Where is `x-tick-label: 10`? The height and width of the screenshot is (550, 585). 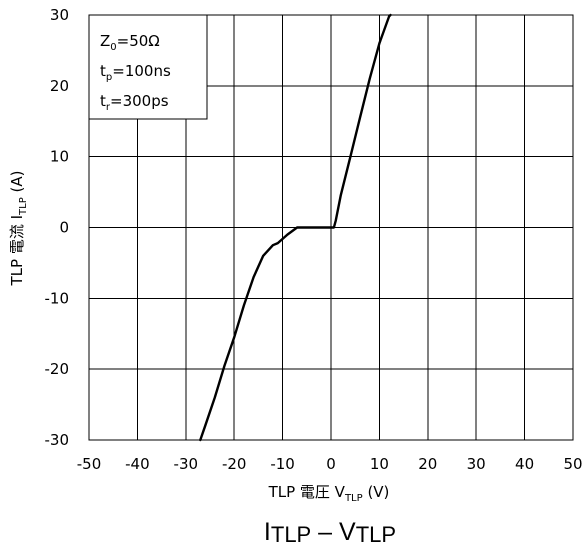
x-tick-label: 10 is located at coordinates (379, 464).